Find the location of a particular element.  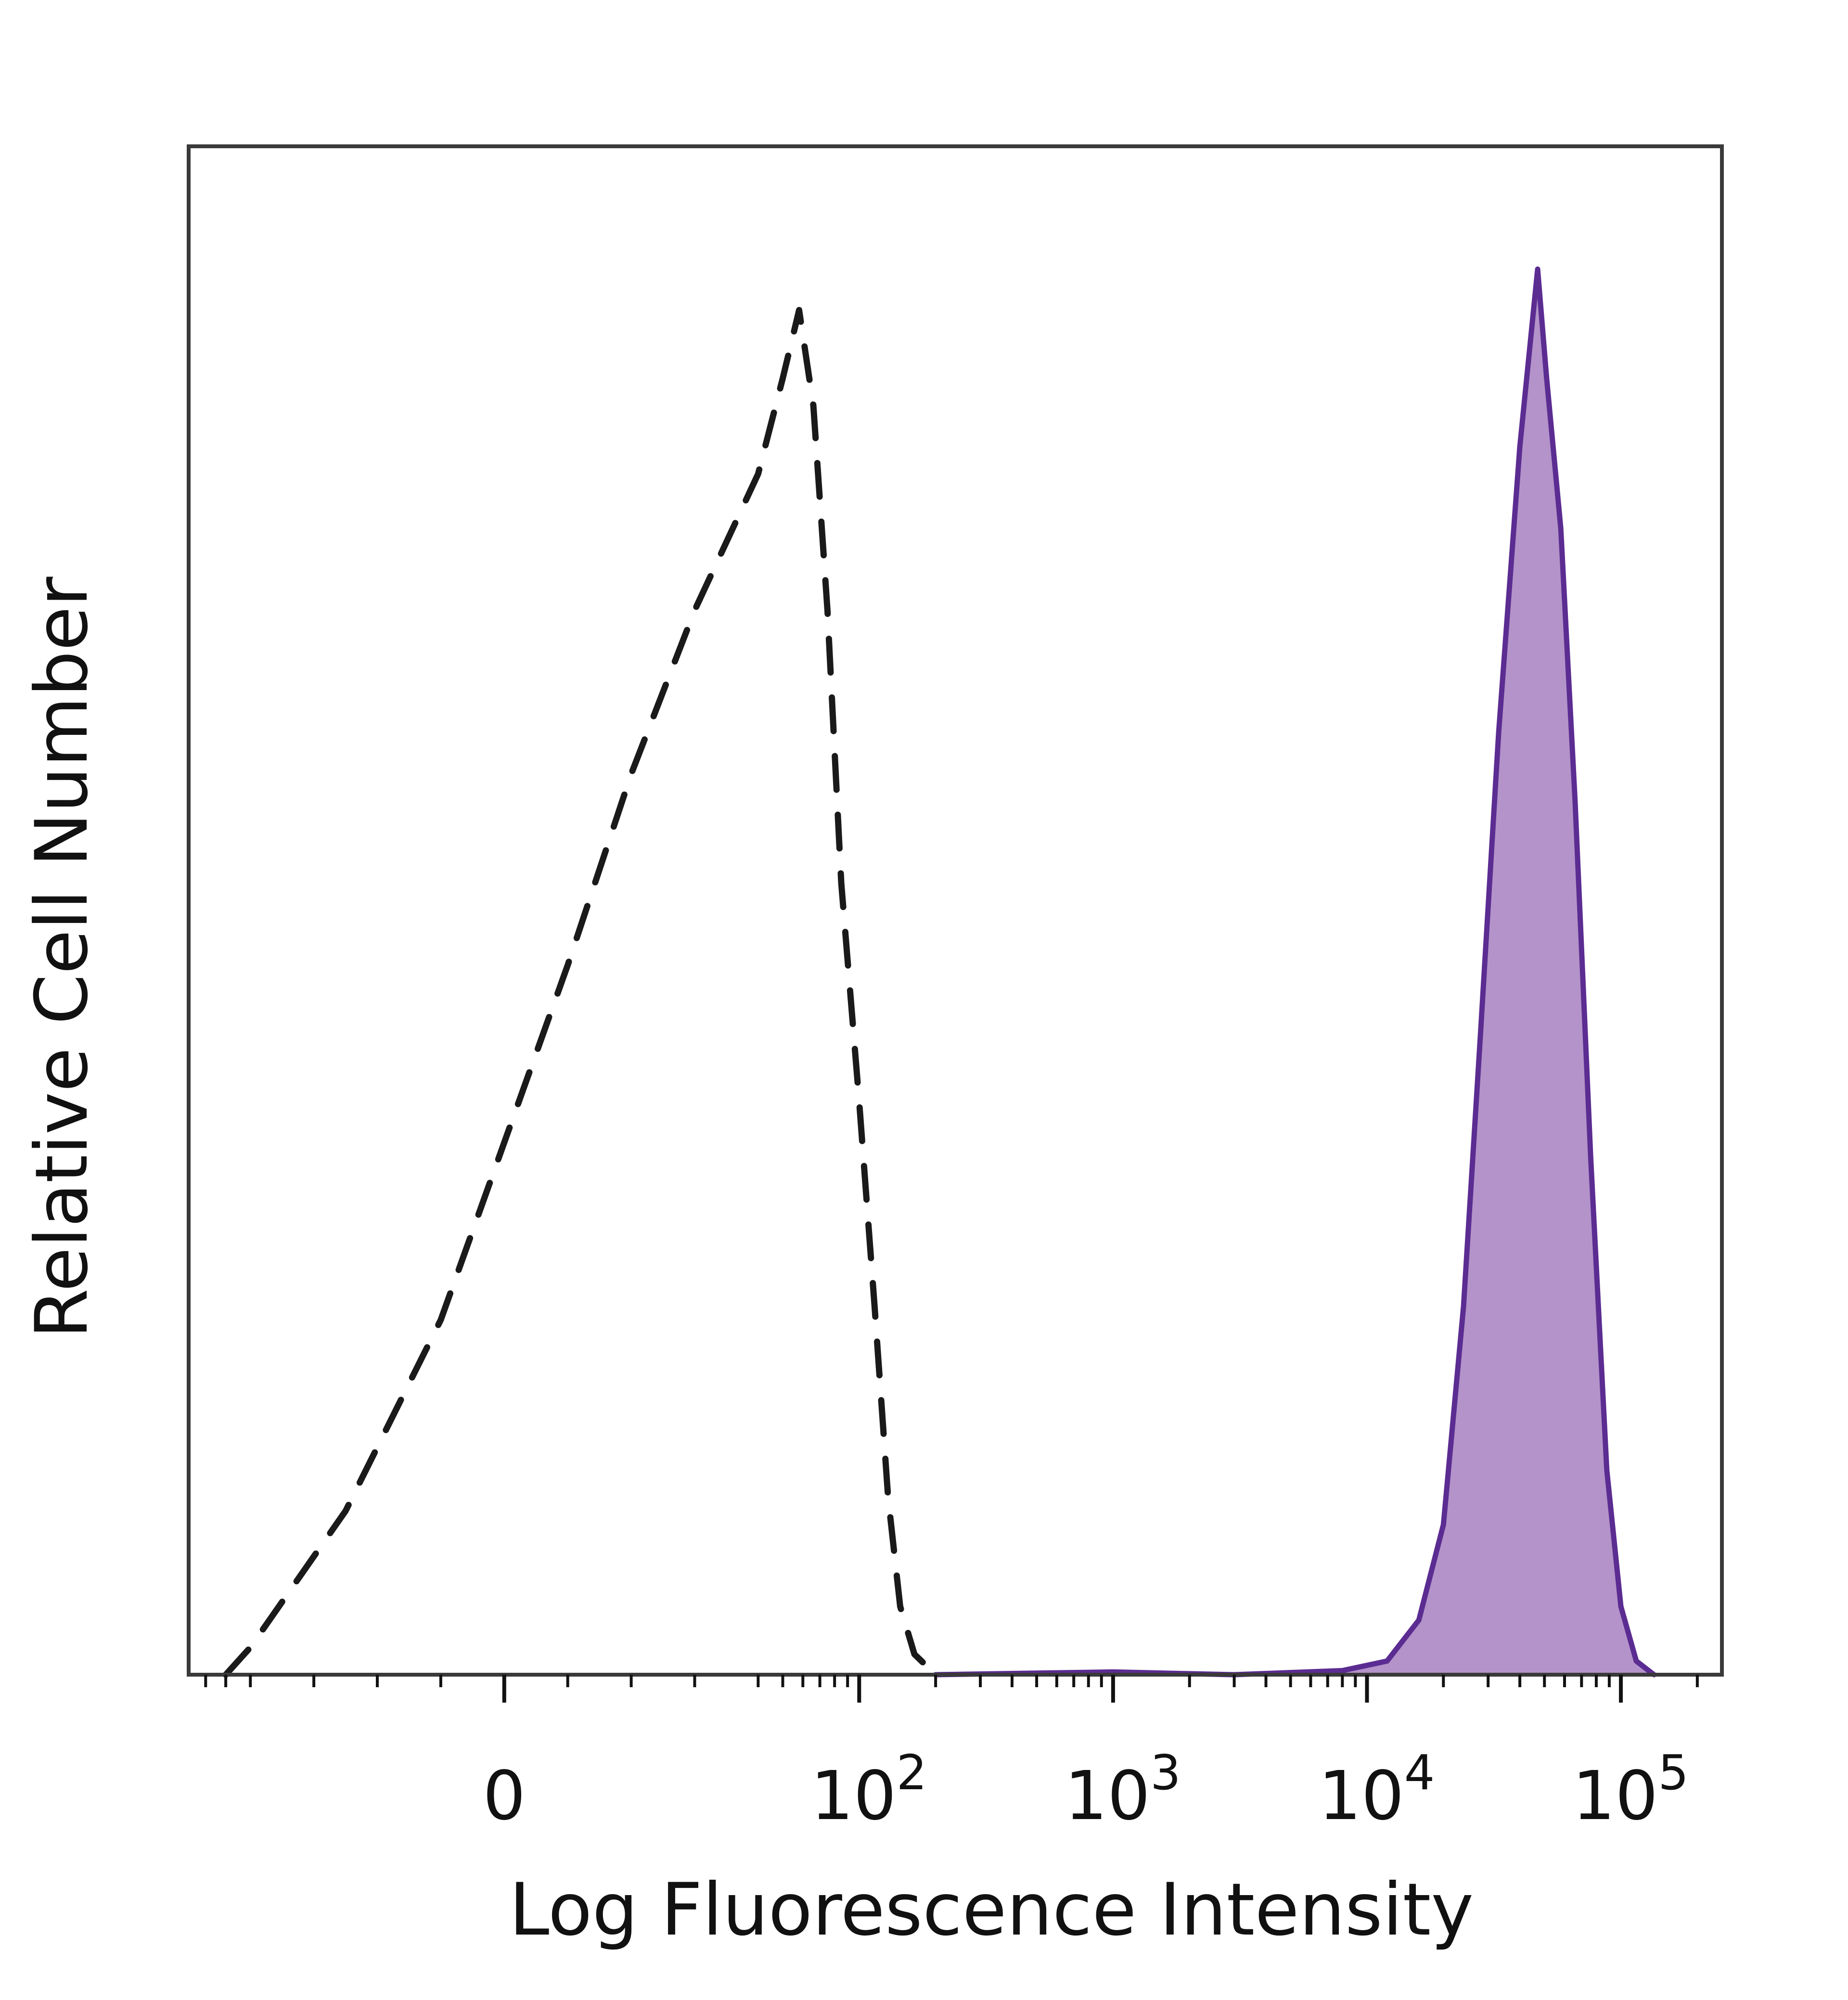

x-tick-label-1: 10² is located at coordinates (868, 1789).